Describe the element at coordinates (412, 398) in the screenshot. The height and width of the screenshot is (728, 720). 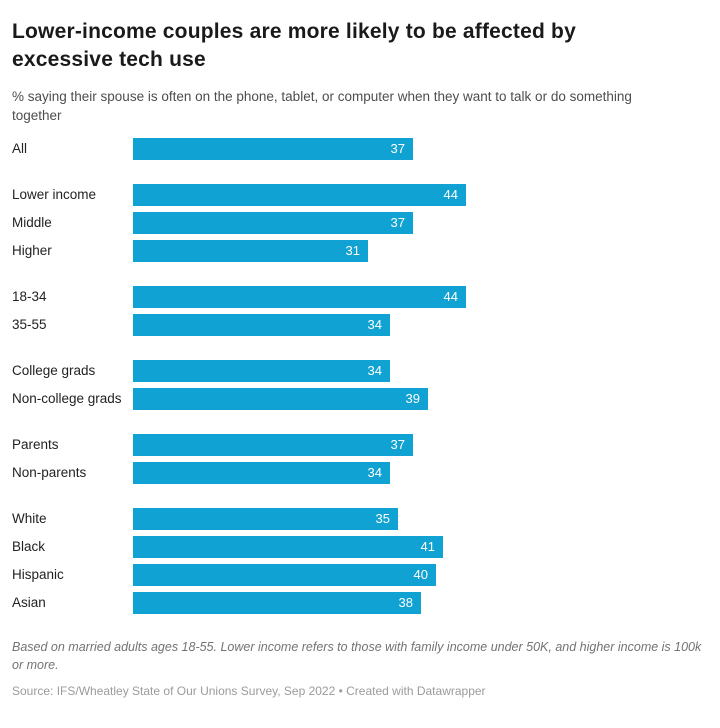
I see `bar-value-label: 39` at that location.